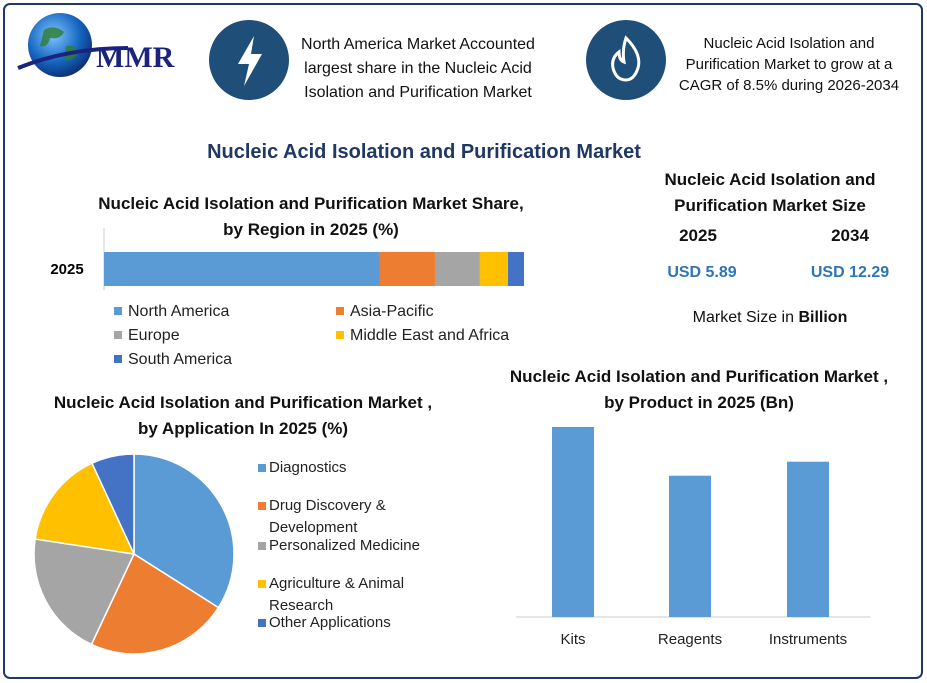 This screenshot has height=683, width=927. What do you see at coordinates (337, 594) in the screenshot?
I see `legend-label: Agriculture & Animal Research` at bounding box center [337, 594].